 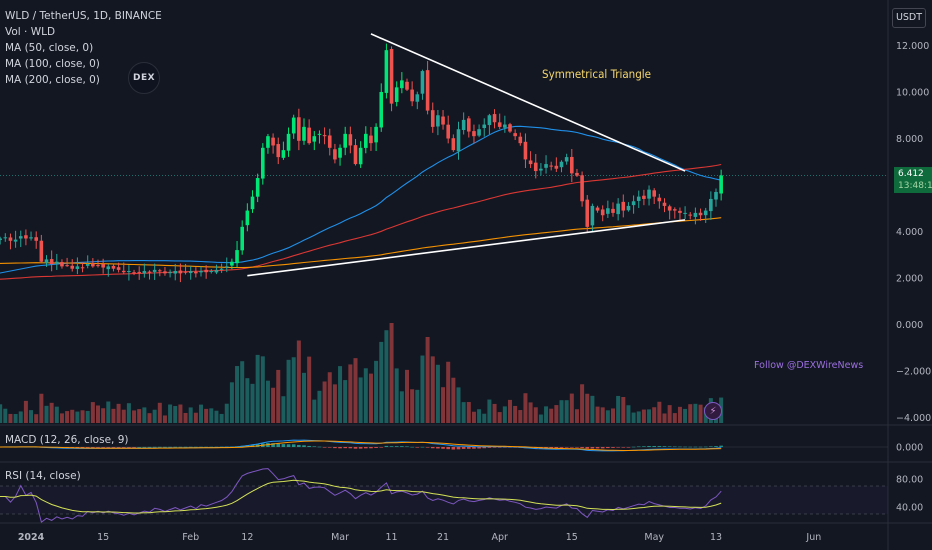 What do you see at coordinates (52, 64) in the screenshot?
I see `ma100-legend: MA (100, close, 0)` at bounding box center [52, 64].